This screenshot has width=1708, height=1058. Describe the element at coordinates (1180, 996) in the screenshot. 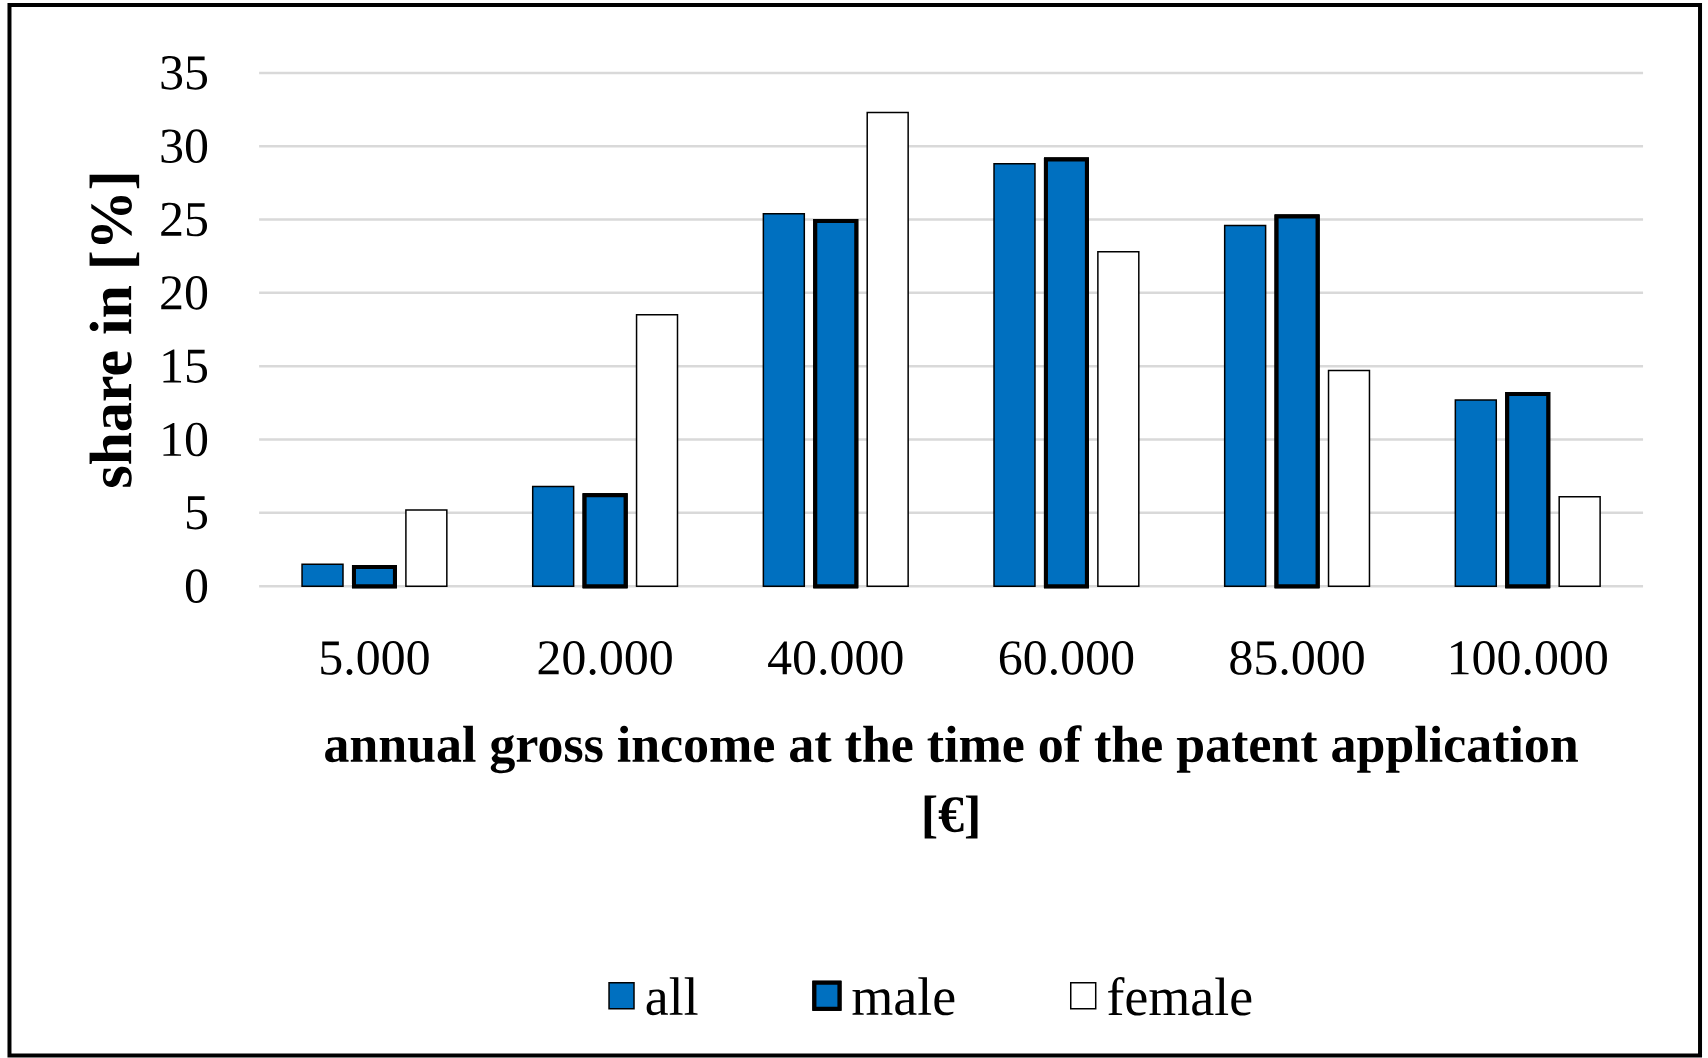

I see `legend-label: female` at that location.